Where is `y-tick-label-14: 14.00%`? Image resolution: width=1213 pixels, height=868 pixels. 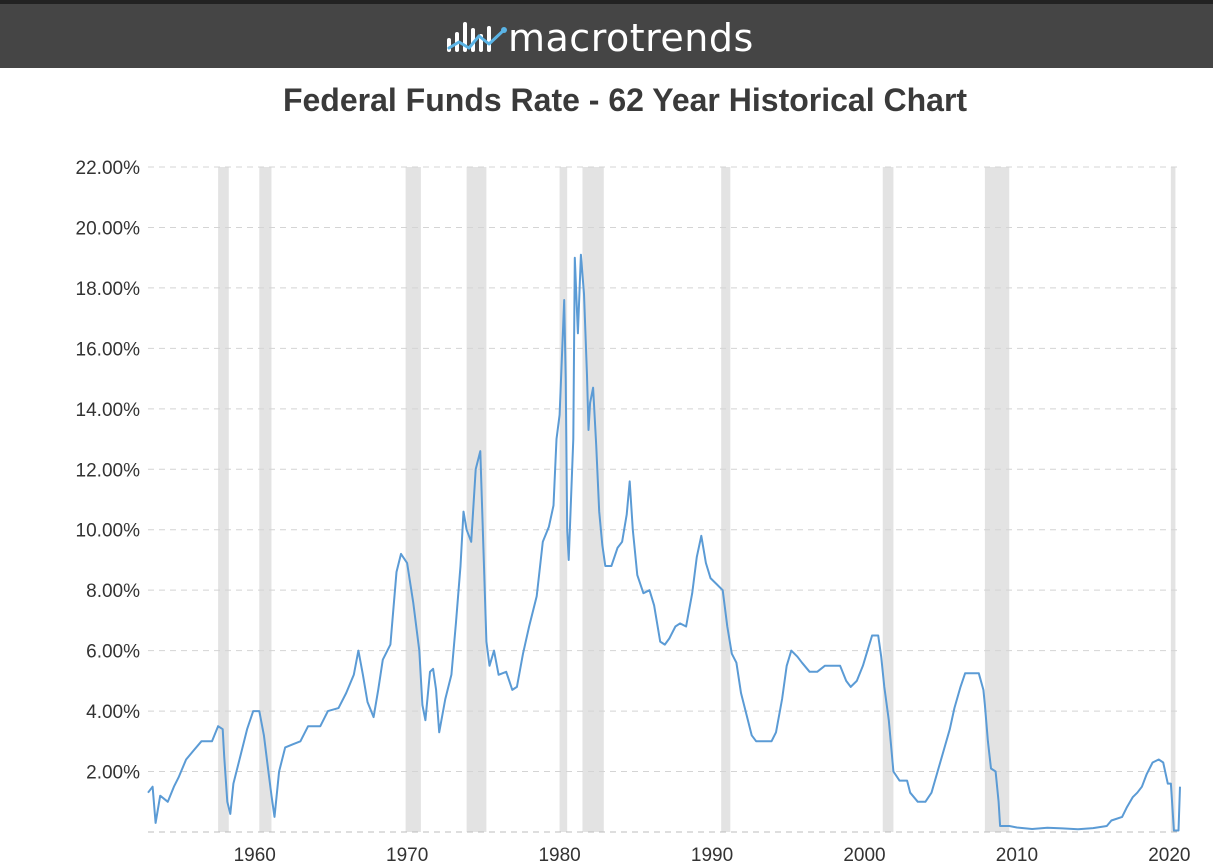 y-tick-label-14: 14.00% is located at coordinates (108, 410).